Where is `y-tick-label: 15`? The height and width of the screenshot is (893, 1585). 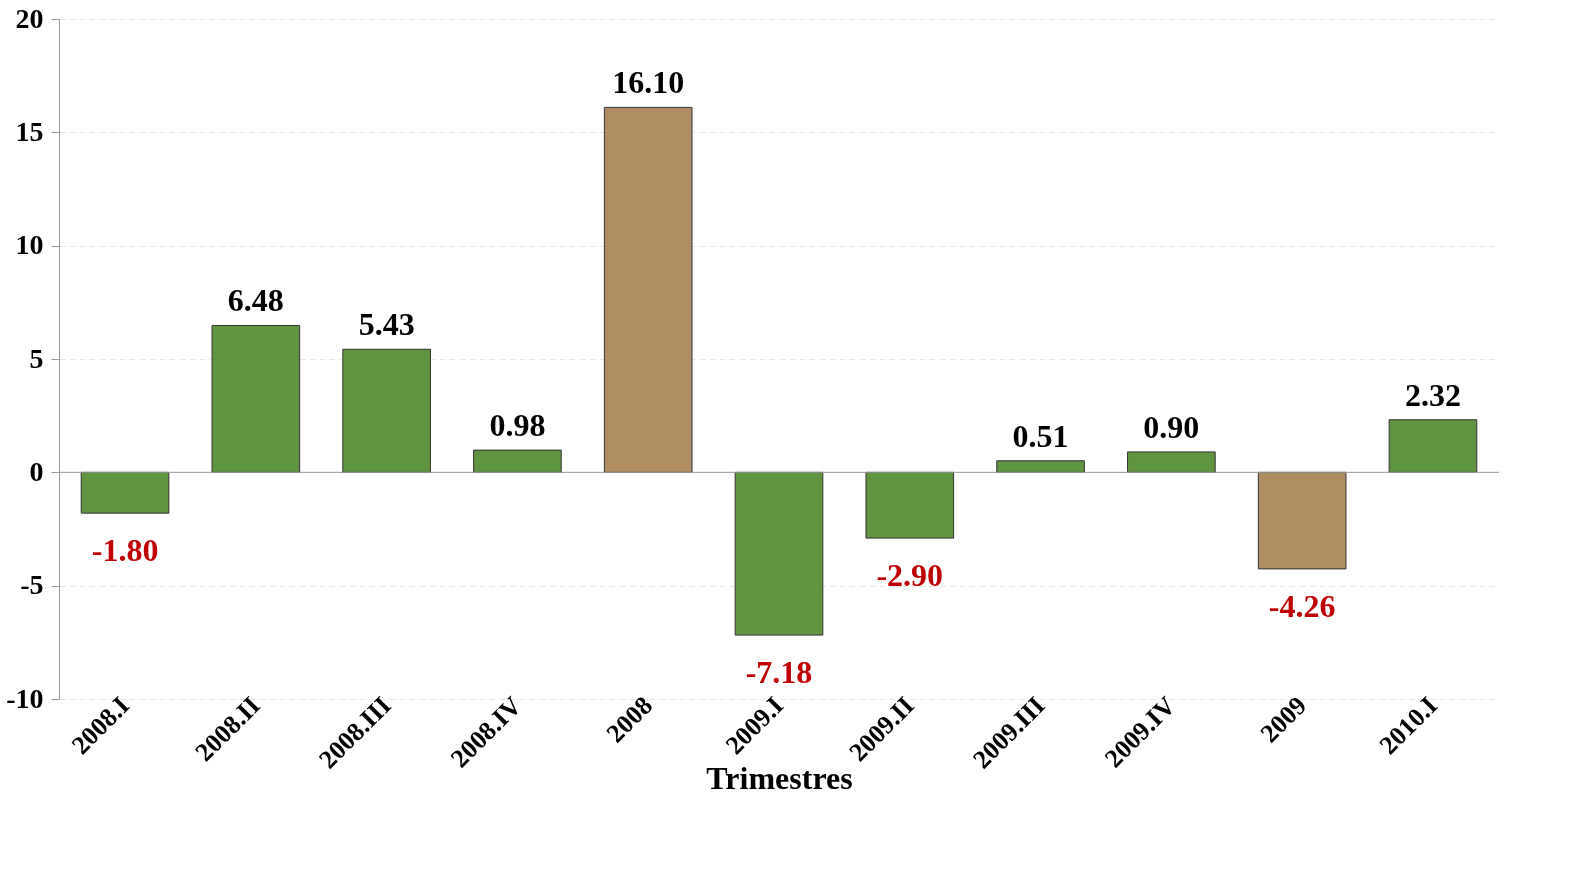
y-tick-label: 15 is located at coordinates (29, 131).